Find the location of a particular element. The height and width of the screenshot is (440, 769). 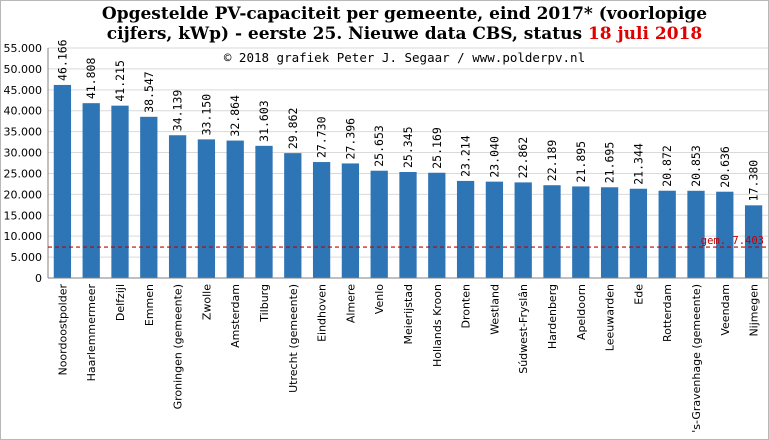

average-line-group: gem. 7.403 is located at coordinates (408, 241).